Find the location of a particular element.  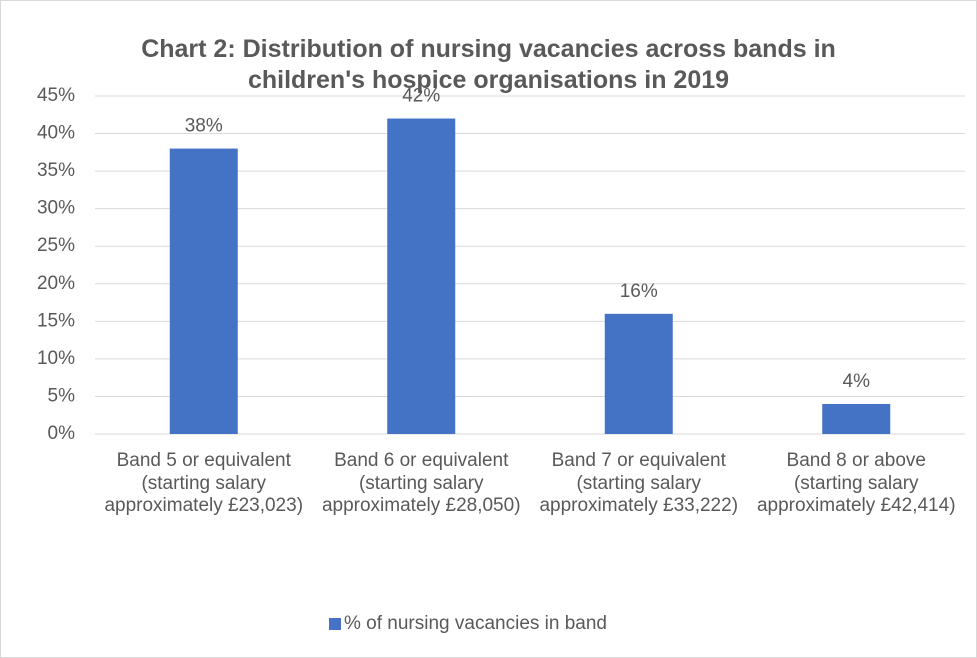

y-tick-label: 35% is located at coordinates (56, 170).